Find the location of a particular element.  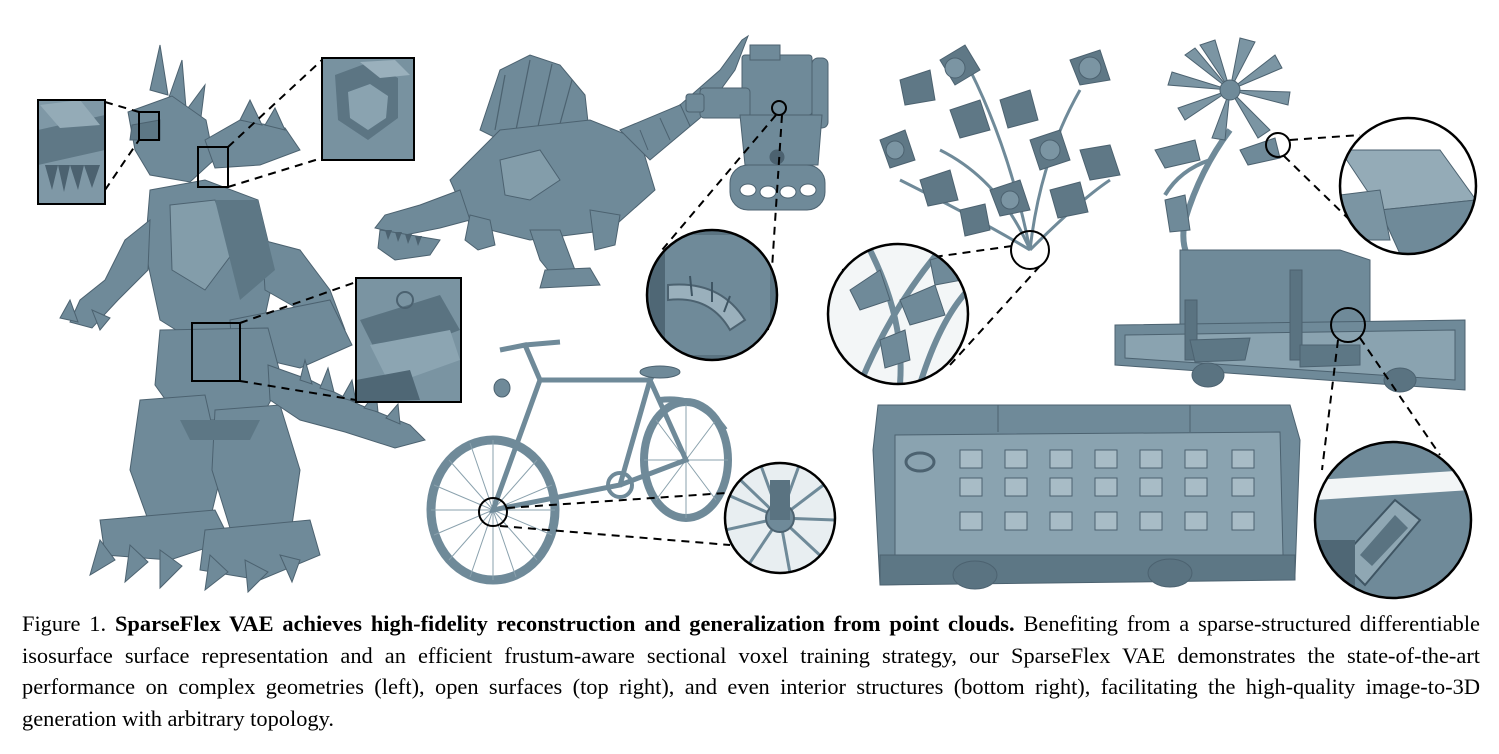

mechanical-spinosaurus-model is located at coordinates (562, 161).